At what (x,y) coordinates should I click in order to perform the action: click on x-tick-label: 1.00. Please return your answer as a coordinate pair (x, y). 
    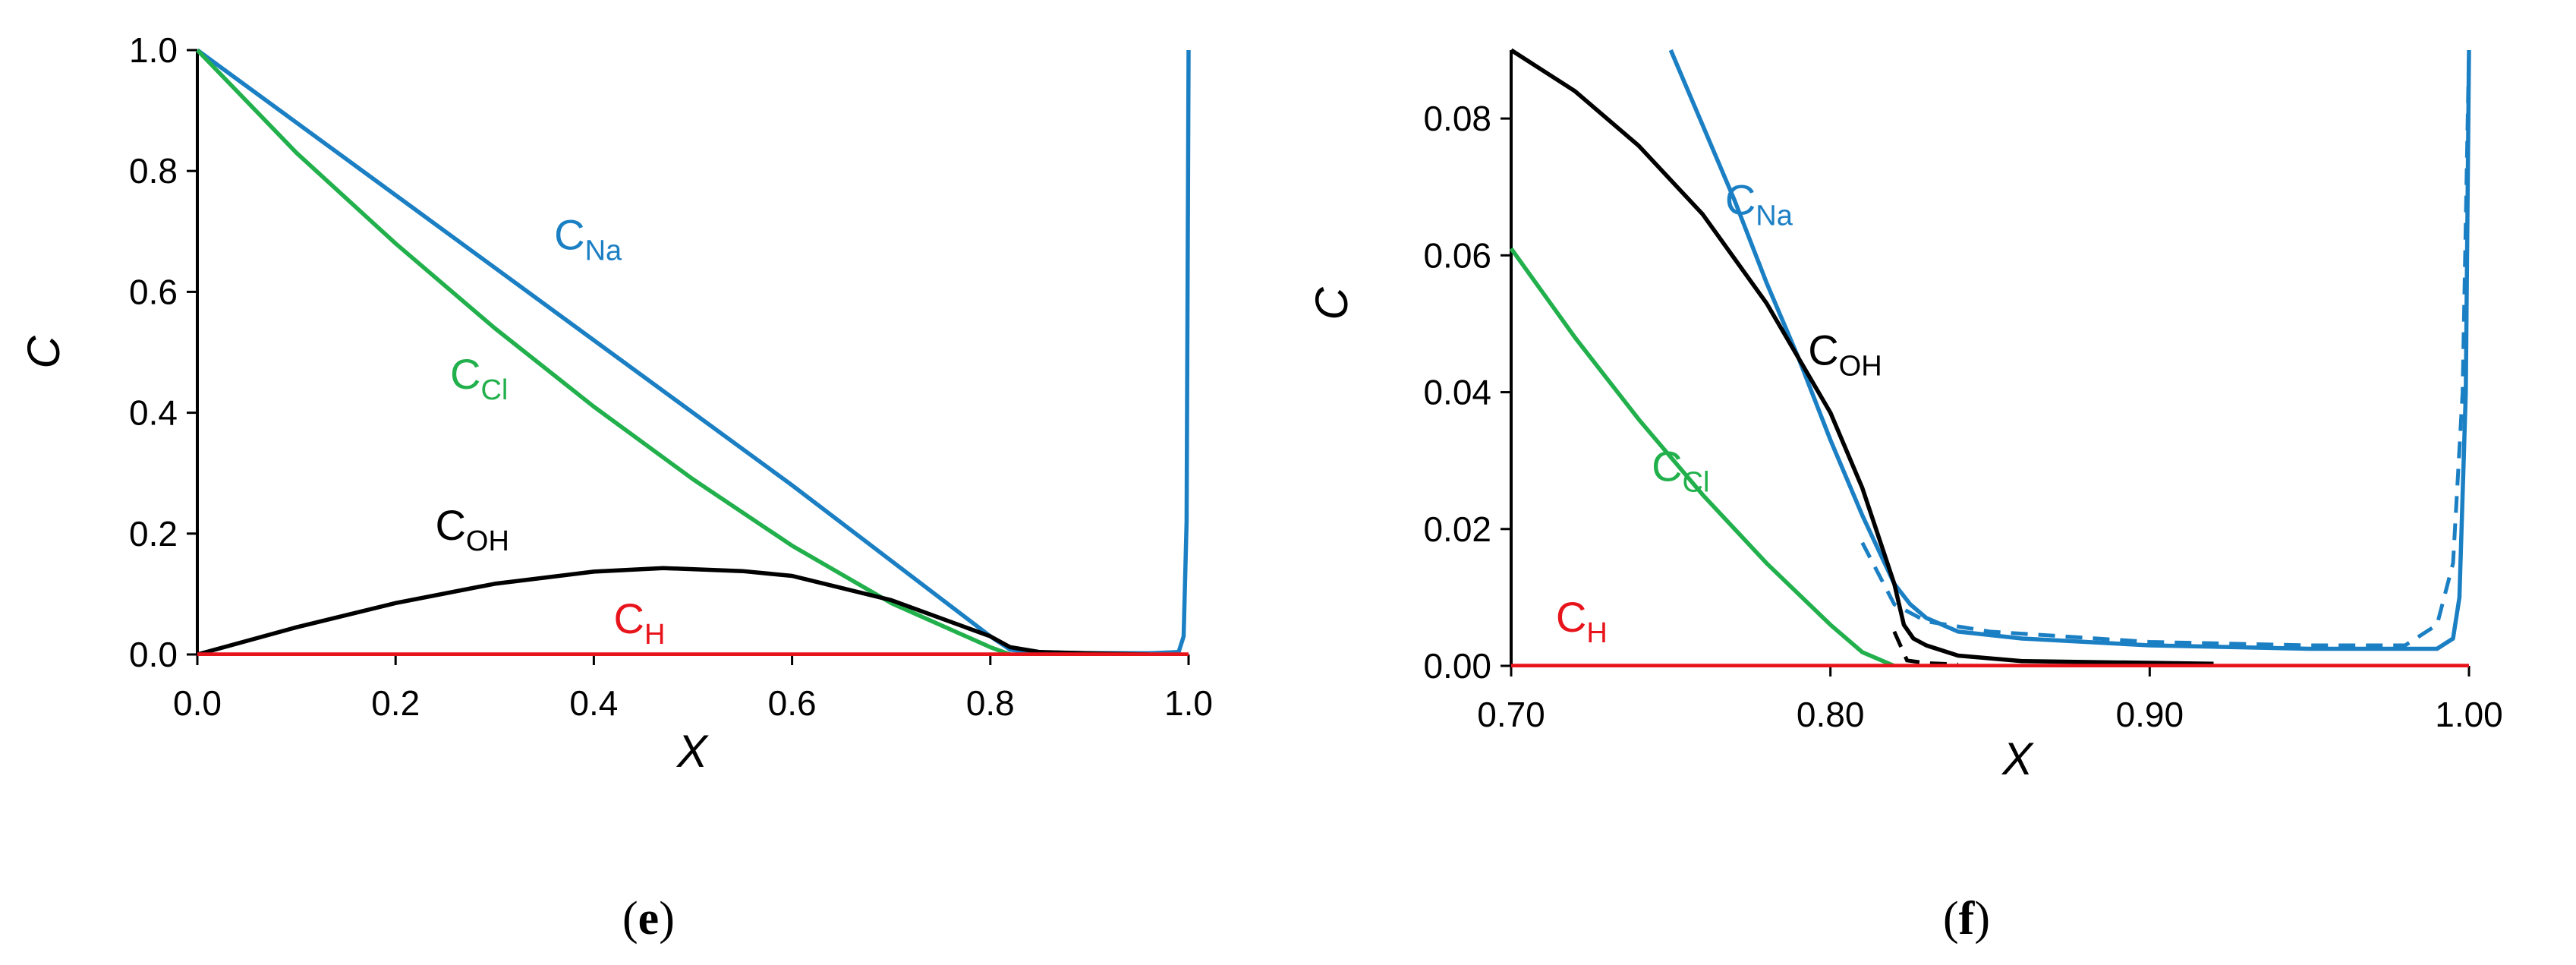
    Looking at the image, I should click on (2469, 714).